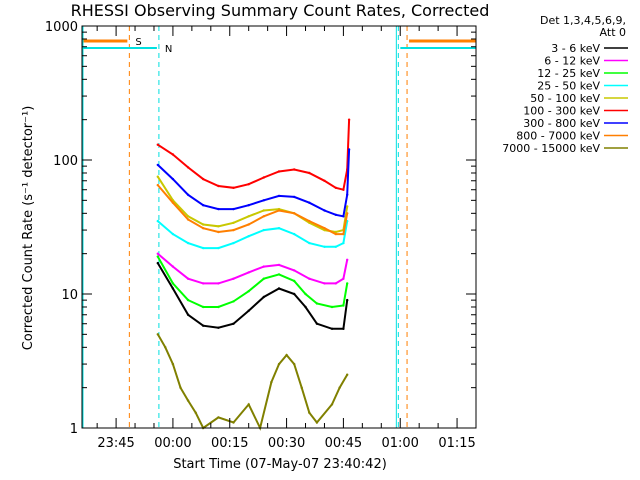 This screenshot has width=640, height=480. What do you see at coordinates (551, 148) in the screenshot?
I see `legend-label-8: 7000 - 15000 keV` at bounding box center [551, 148].